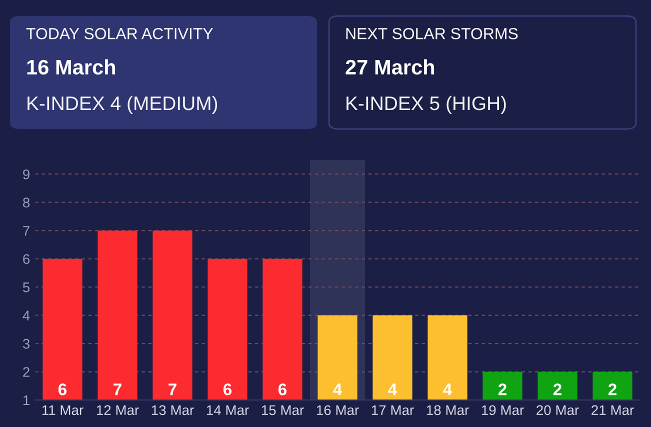 The image size is (651, 427). What do you see at coordinates (173, 410) in the screenshot?
I see `x-tick-label: 13 Mar` at bounding box center [173, 410].